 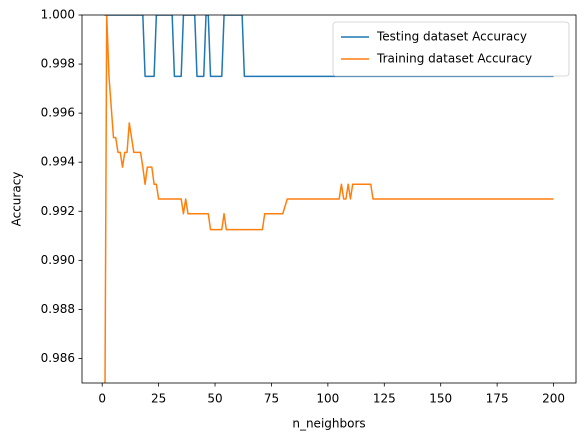 What do you see at coordinates (451, 49) in the screenshot?
I see `legend-box` at bounding box center [451, 49].